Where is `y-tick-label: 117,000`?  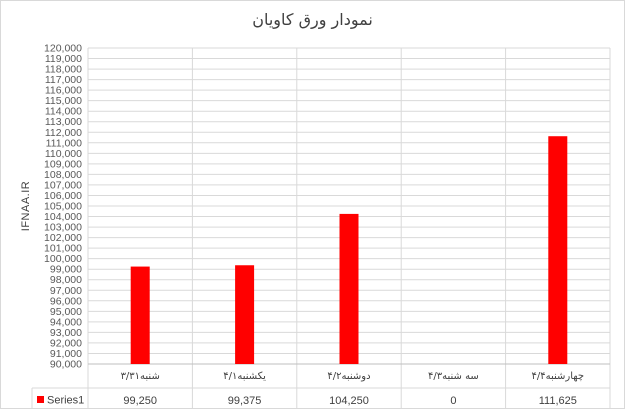 y-tick-label: 117,000 is located at coordinates (63, 80).